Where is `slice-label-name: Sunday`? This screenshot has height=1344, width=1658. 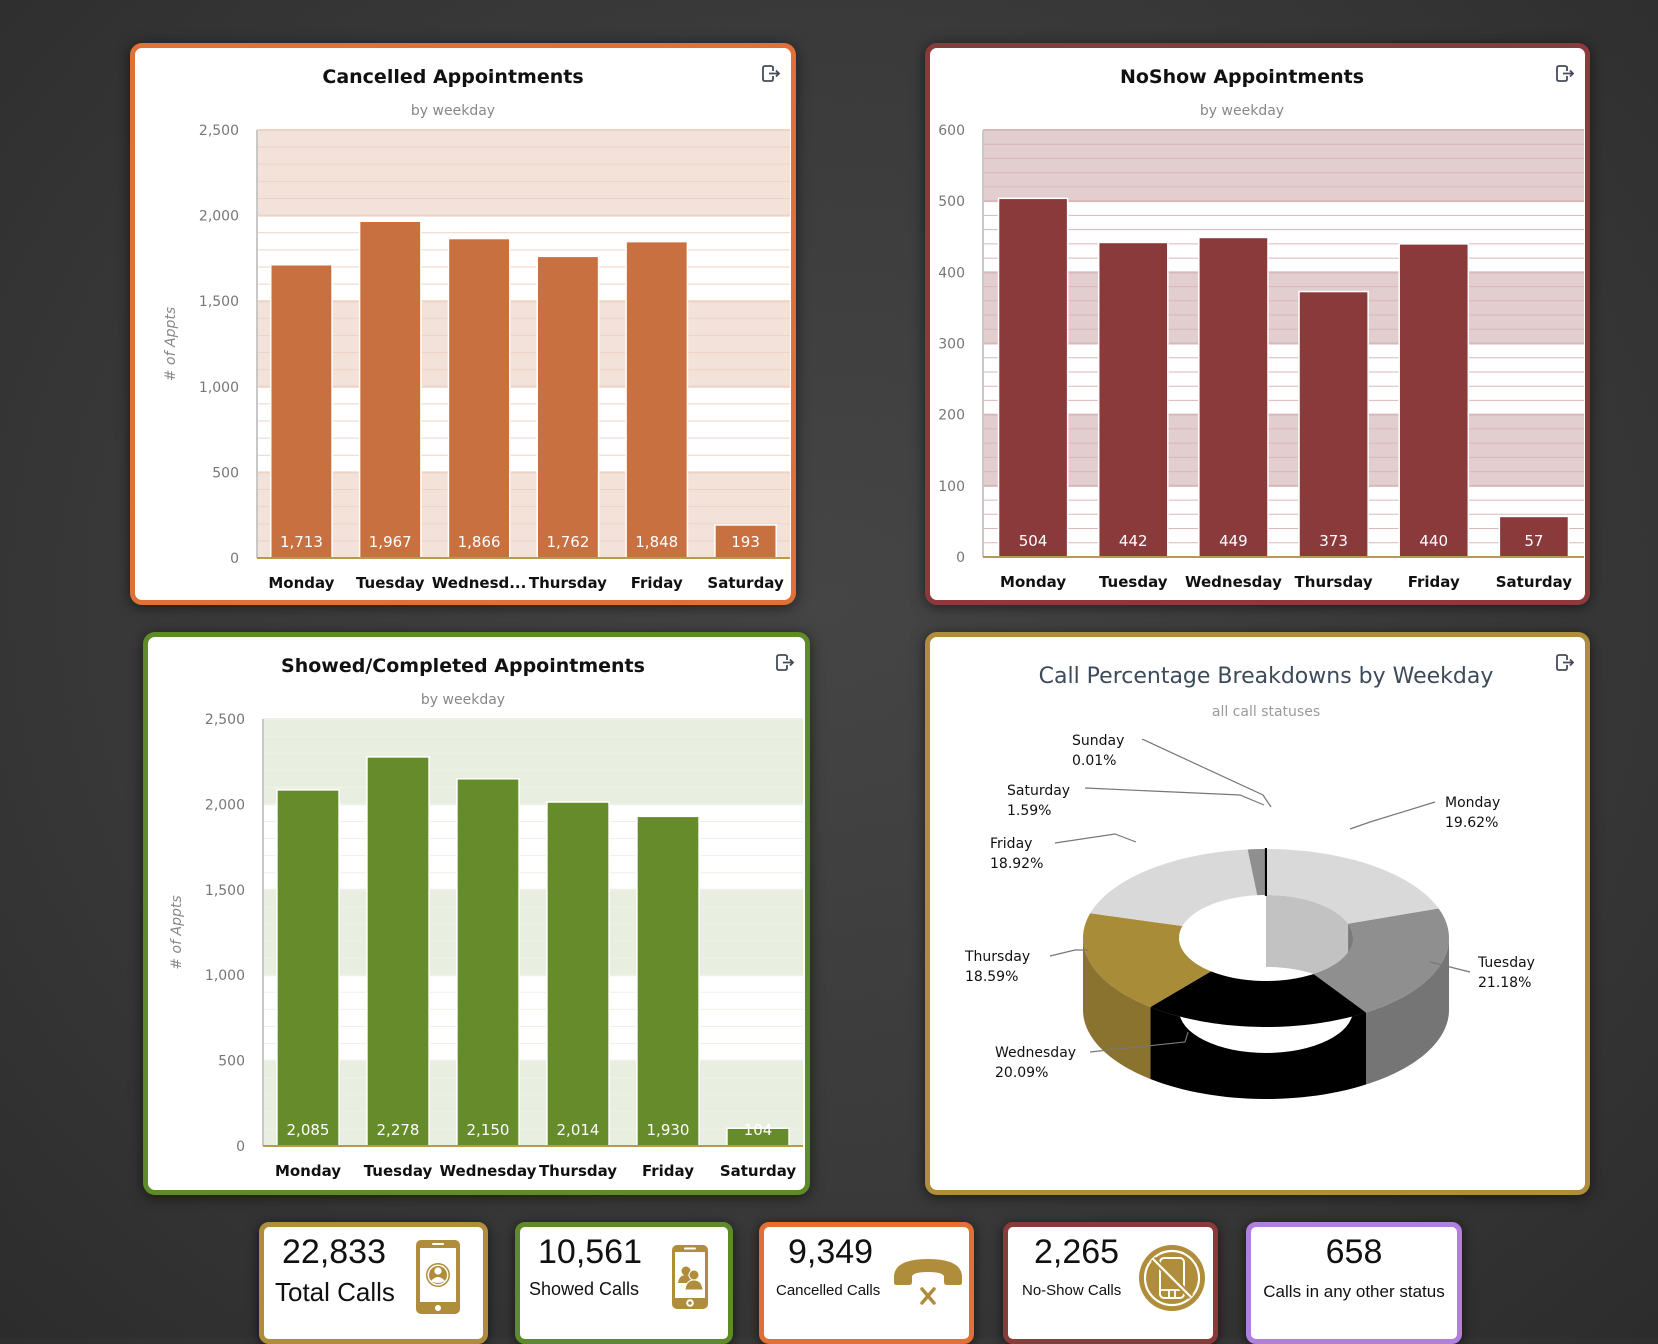 slice-label-name: Sunday is located at coordinates (1098, 741).